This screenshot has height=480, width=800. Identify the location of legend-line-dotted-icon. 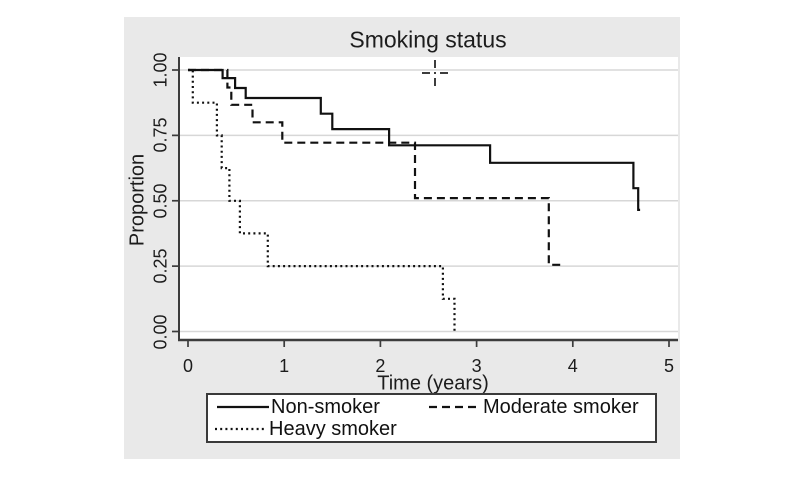
(241, 429).